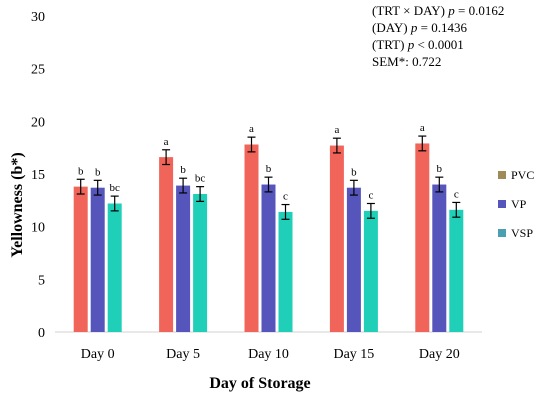 The image size is (550, 400). Describe the element at coordinates (41, 333) in the screenshot. I see `y-tick-label: 0` at that location.